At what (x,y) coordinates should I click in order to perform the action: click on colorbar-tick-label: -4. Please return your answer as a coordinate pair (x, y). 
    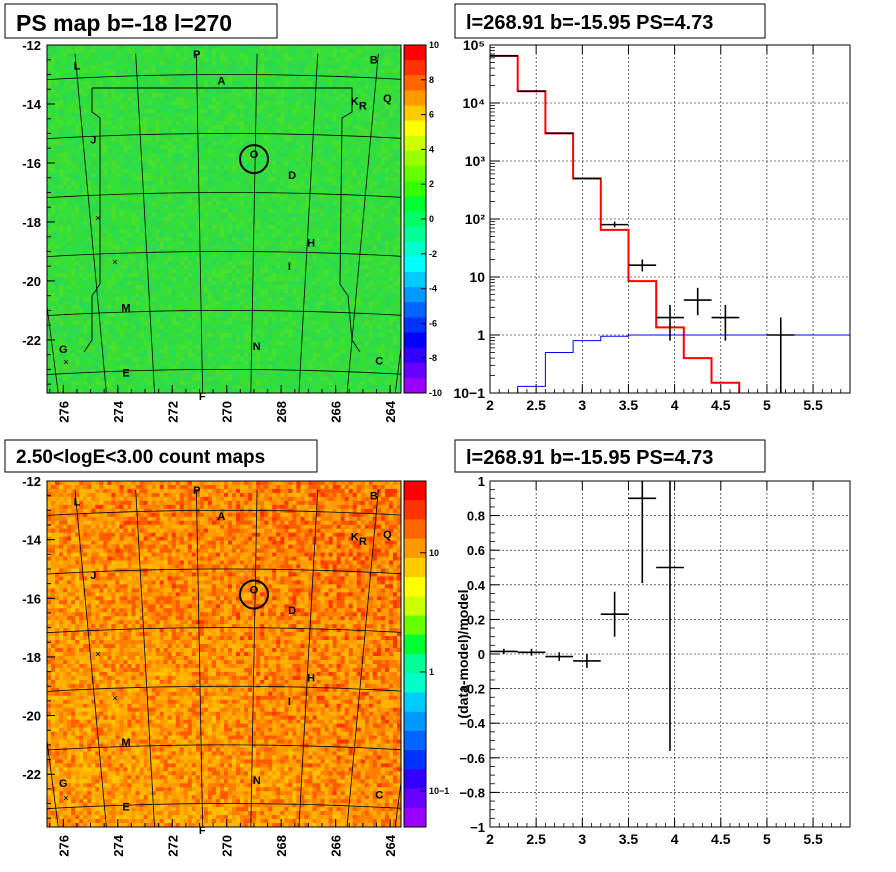
    Looking at the image, I should click on (433, 289).